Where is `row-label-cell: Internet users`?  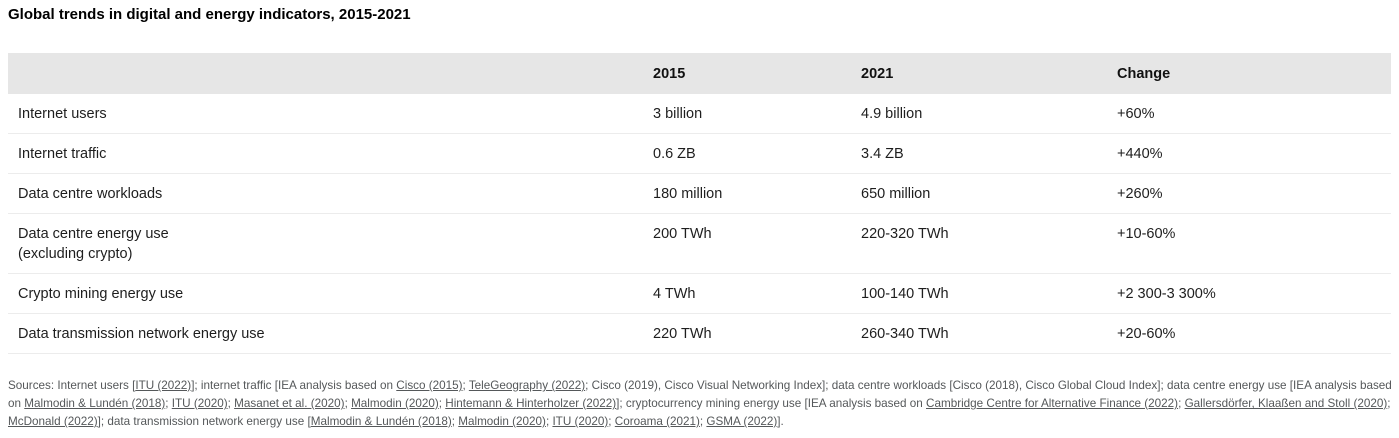 row-label-cell: Internet users is located at coordinates (325, 114).